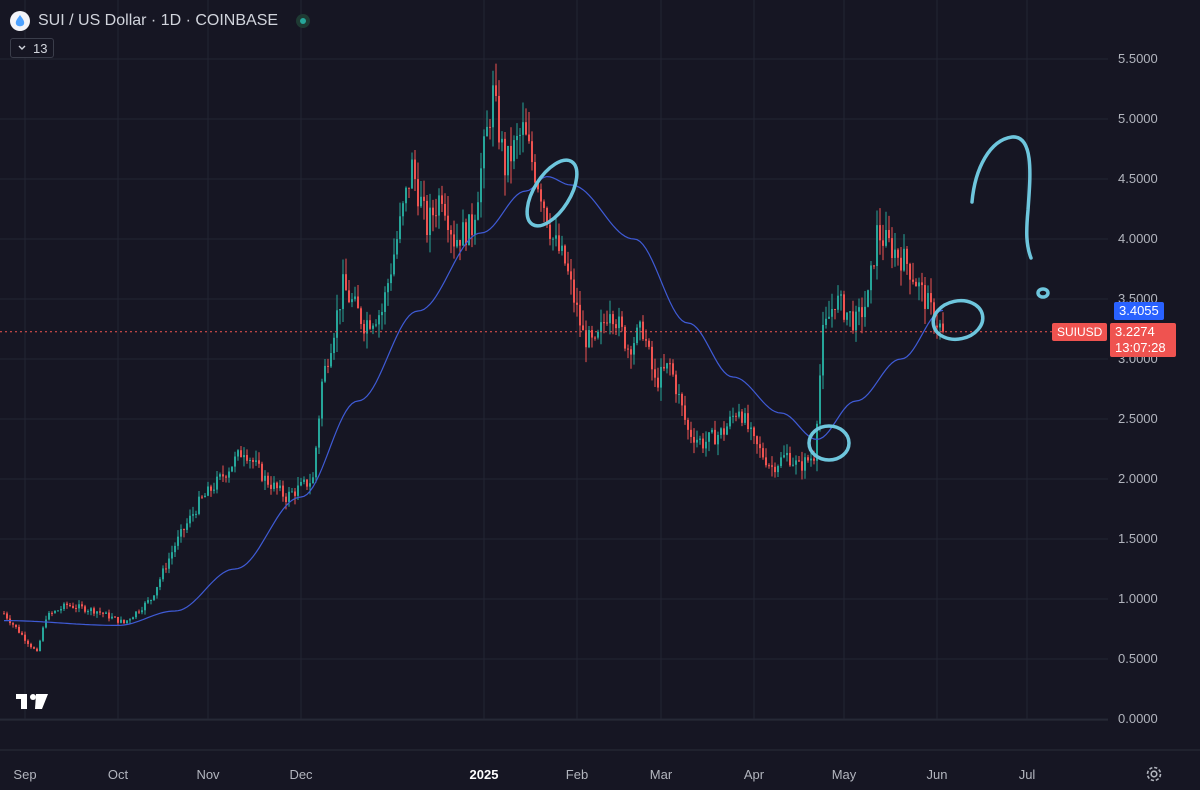 This screenshot has width=1200, height=790. Describe the element at coordinates (484, 774) in the screenshot. I see `x-tick-label: 2025` at that location.